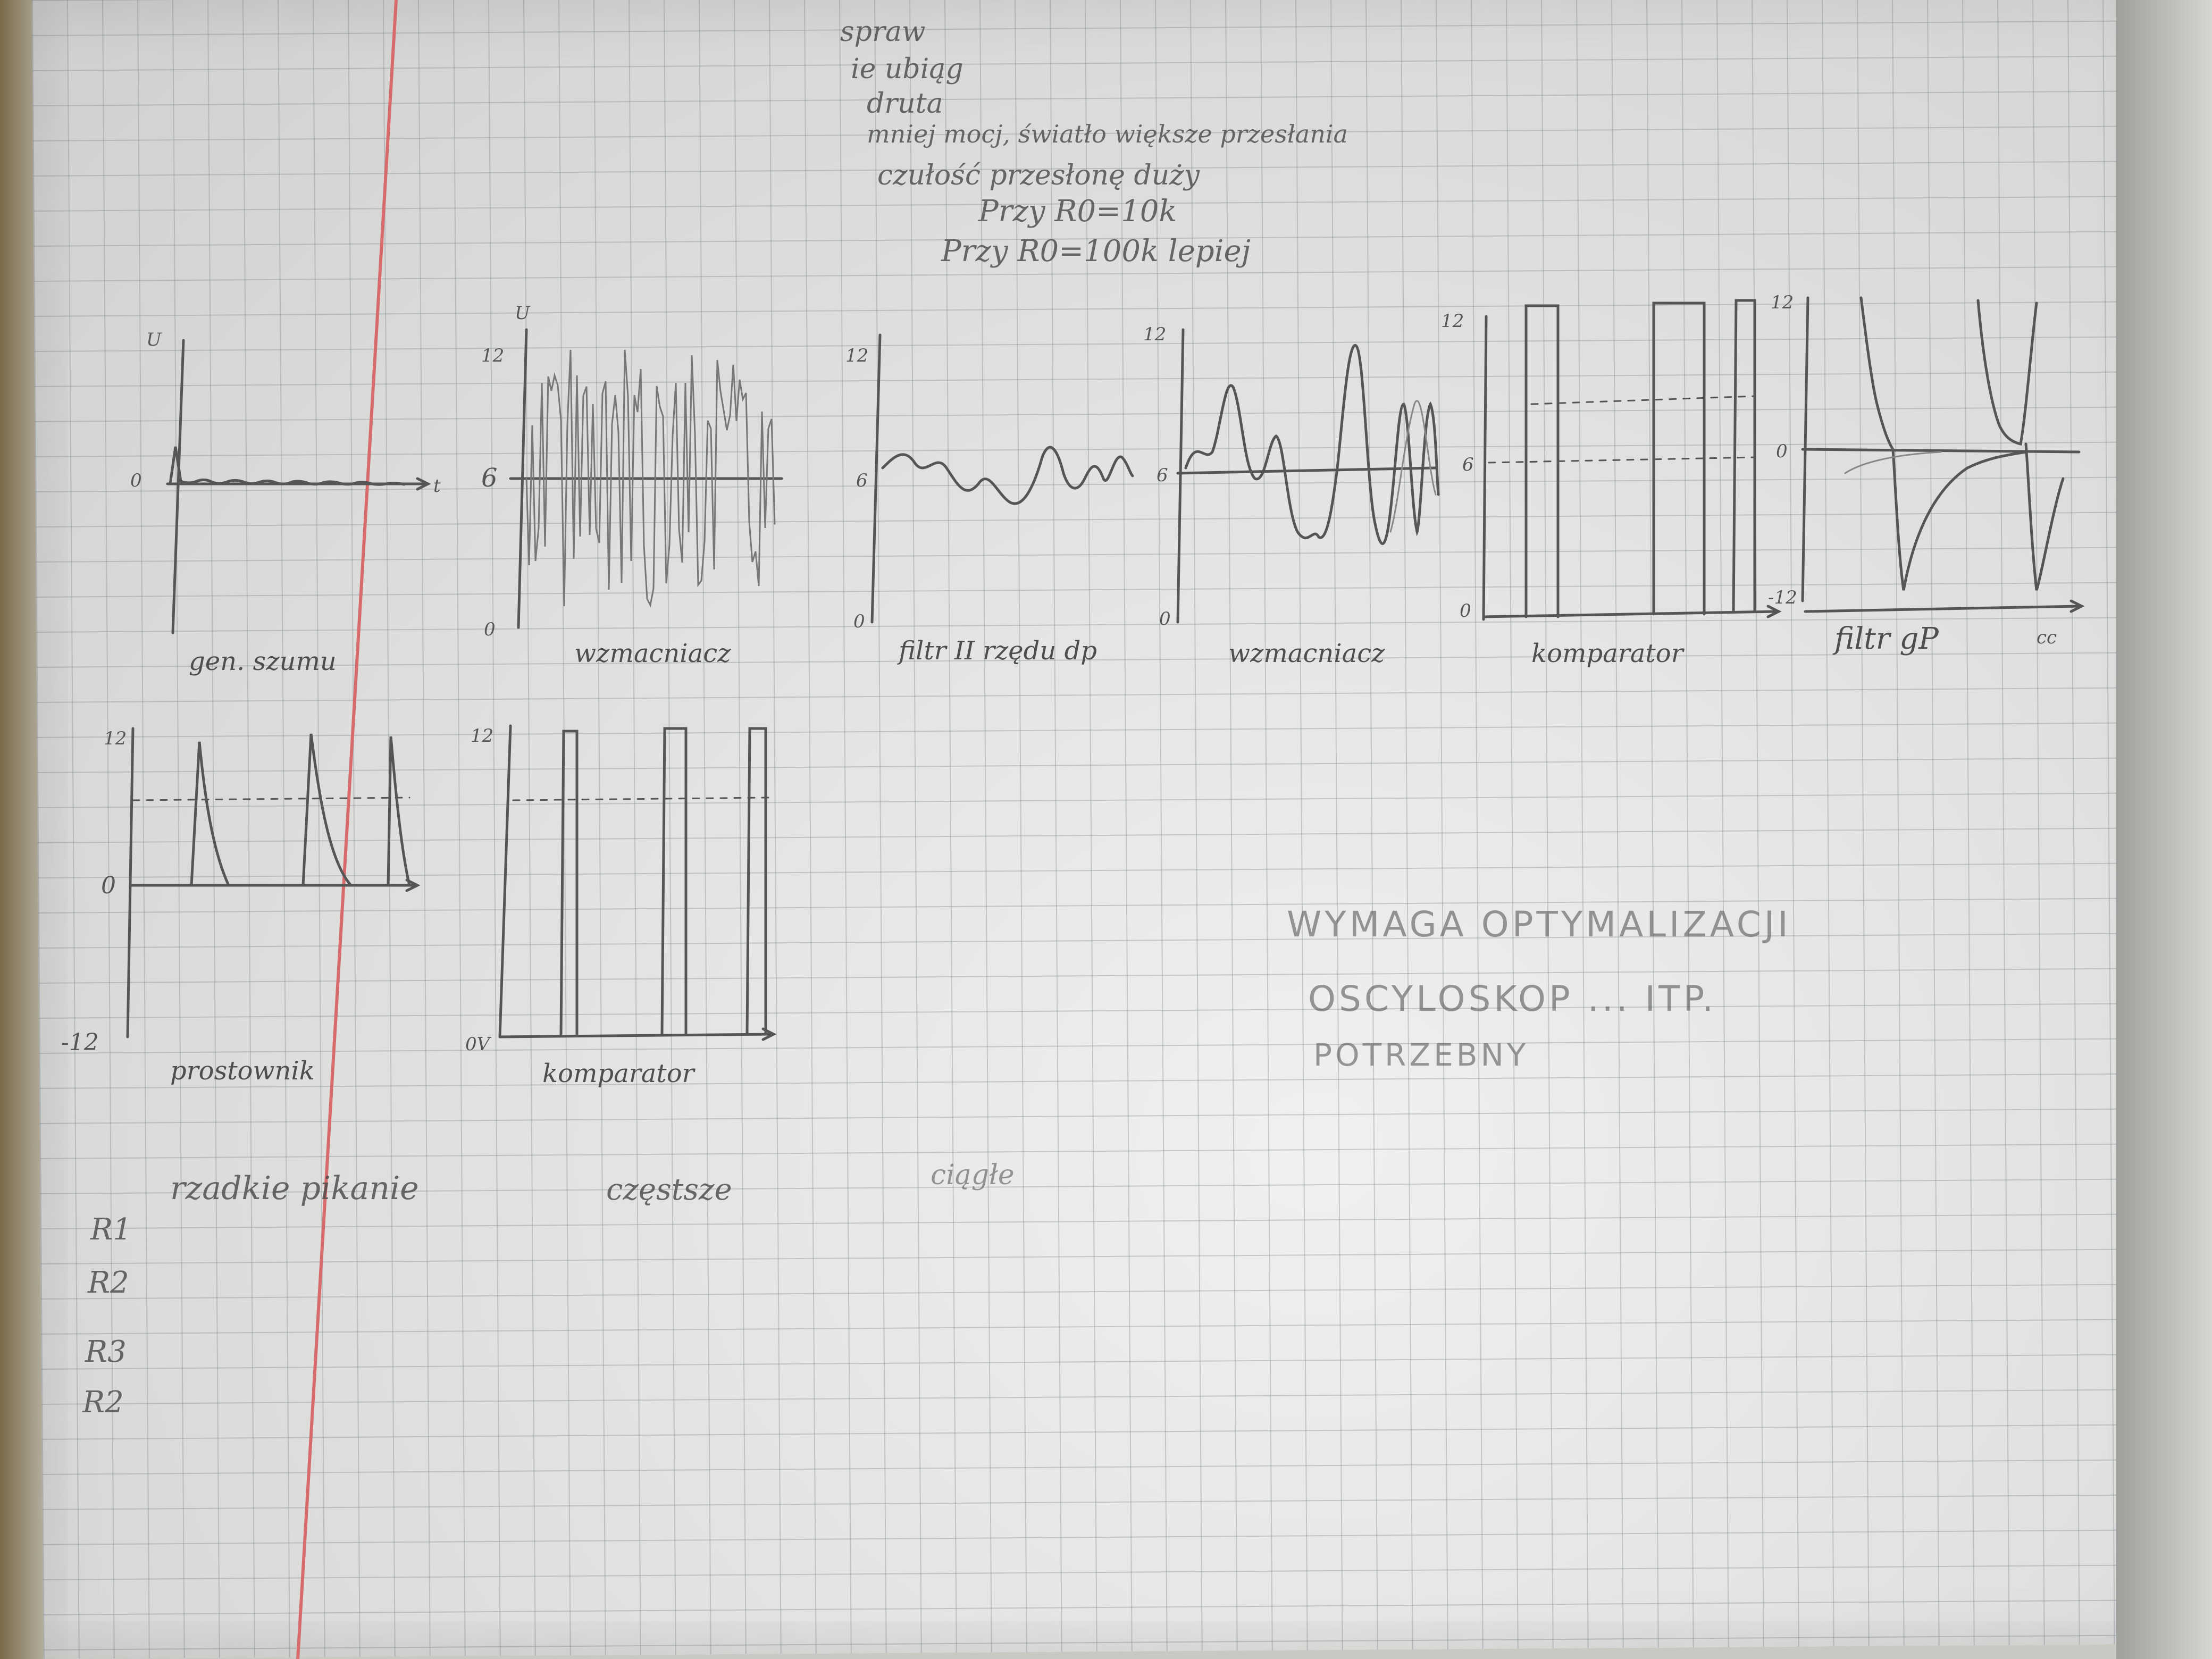 This screenshot has width=2212, height=1659. Describe the element at coordinates (1162, 475) in the screenshot. I see `plot4-ymid: 6` at that location.